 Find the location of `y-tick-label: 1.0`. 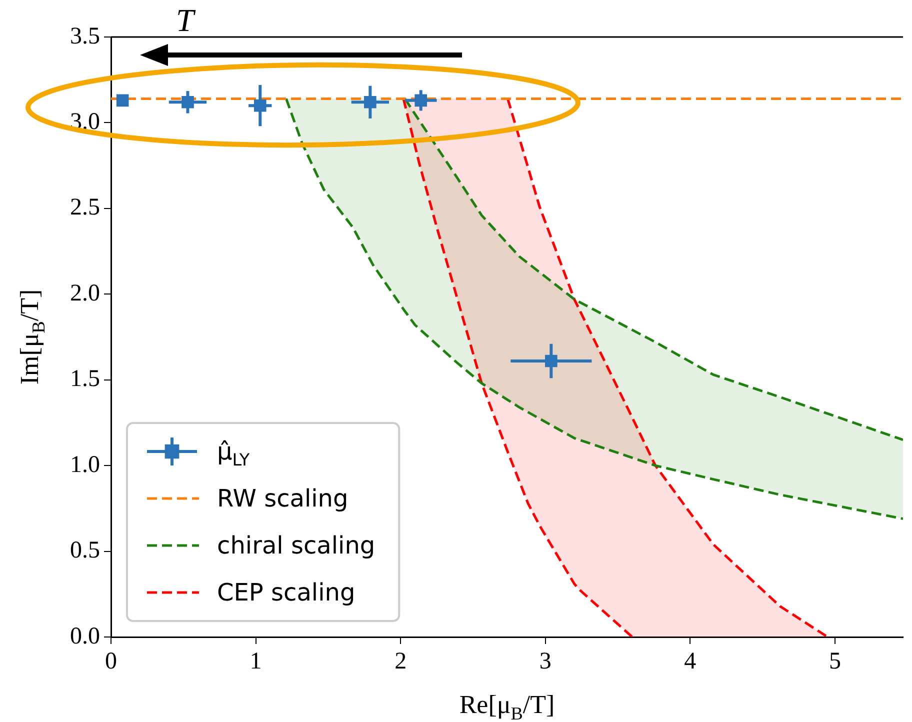

y-tick-label: 1.0 is located at coordinates (85, 465).